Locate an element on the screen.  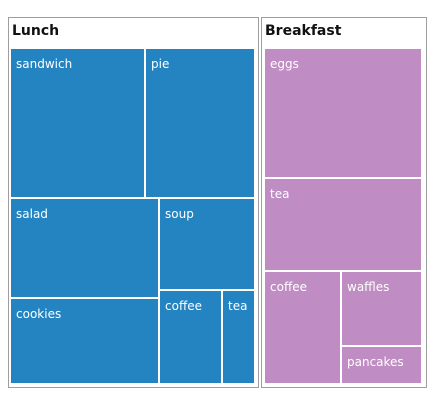
treemap-tile-lunch-sandwich: sandwich is located at coordinates (77, 123).